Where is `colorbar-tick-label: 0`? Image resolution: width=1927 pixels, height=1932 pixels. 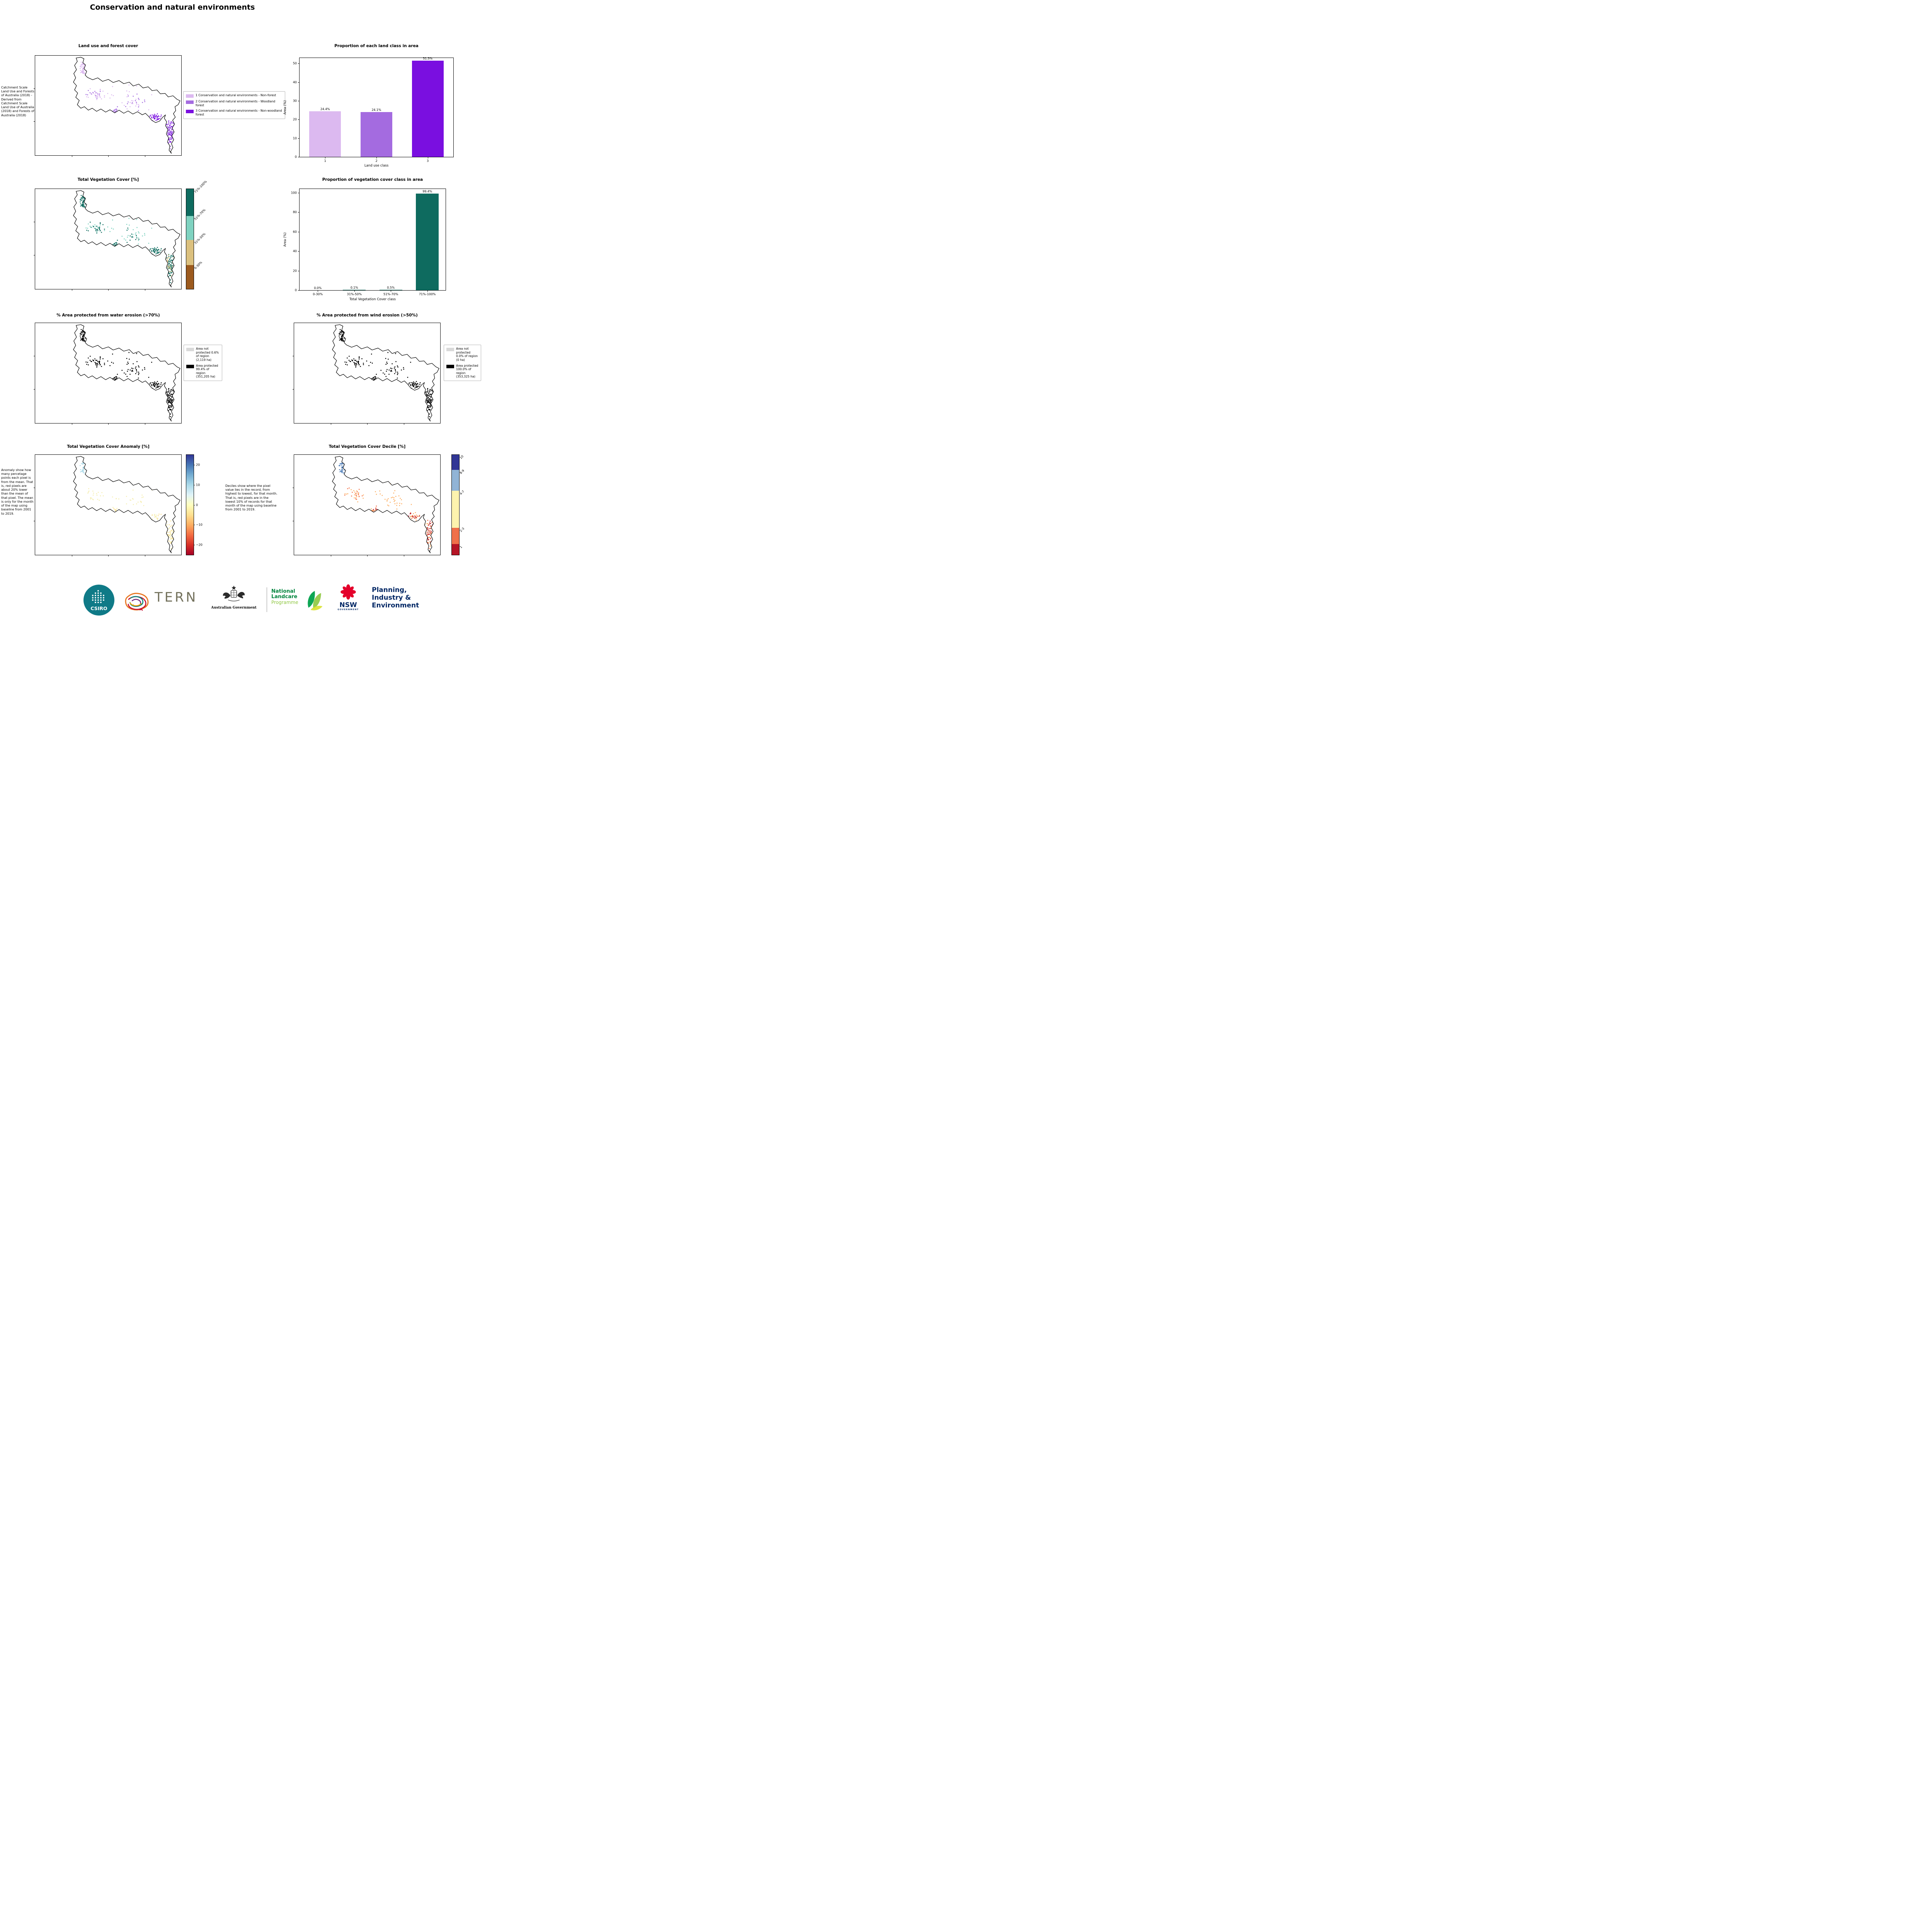
colorbar-tick-label: 0 is located at coordinates (197, 505).